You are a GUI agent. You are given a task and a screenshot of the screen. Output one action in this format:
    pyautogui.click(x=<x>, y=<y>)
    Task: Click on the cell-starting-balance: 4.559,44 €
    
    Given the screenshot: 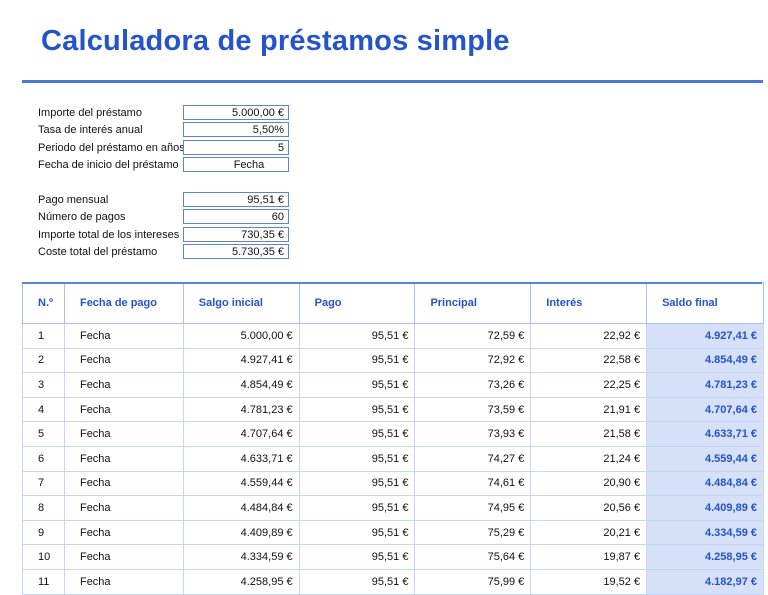 What is the action you would take?
    pyautogui.click(x=241, y=483)
    